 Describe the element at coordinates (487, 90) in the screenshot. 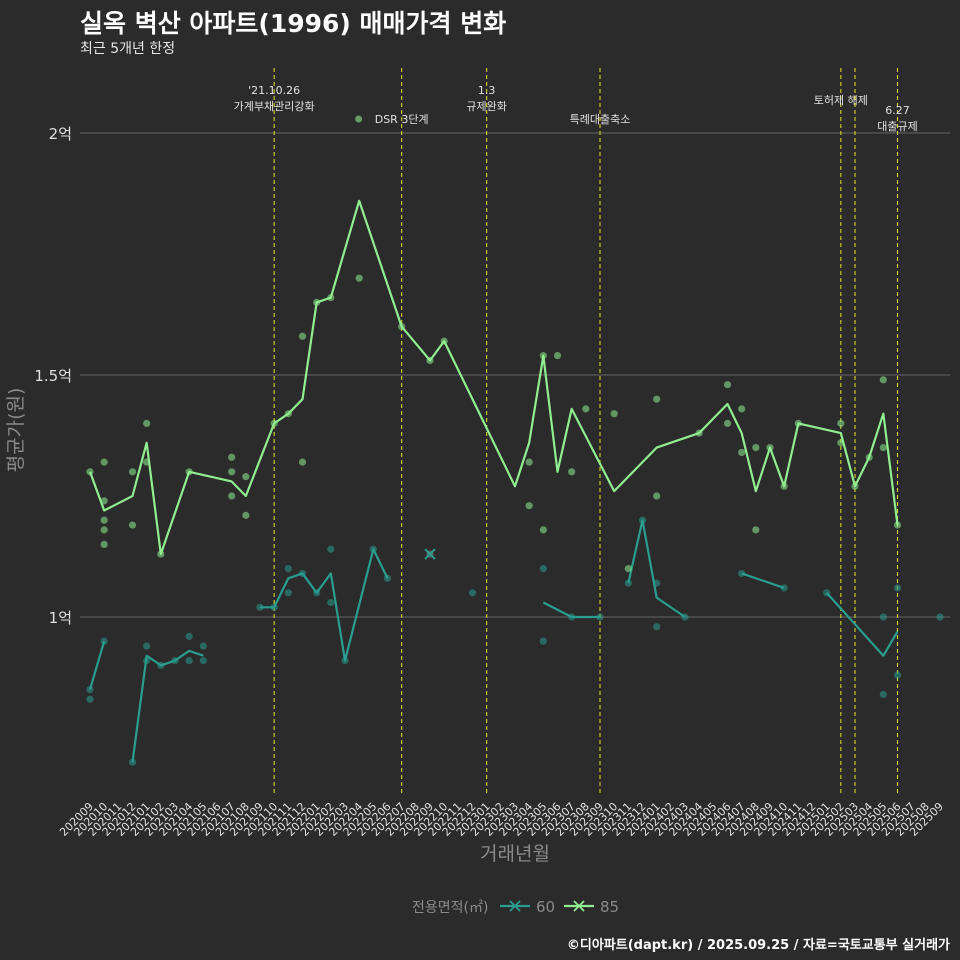

I see `event-label: 1.3` at that location.